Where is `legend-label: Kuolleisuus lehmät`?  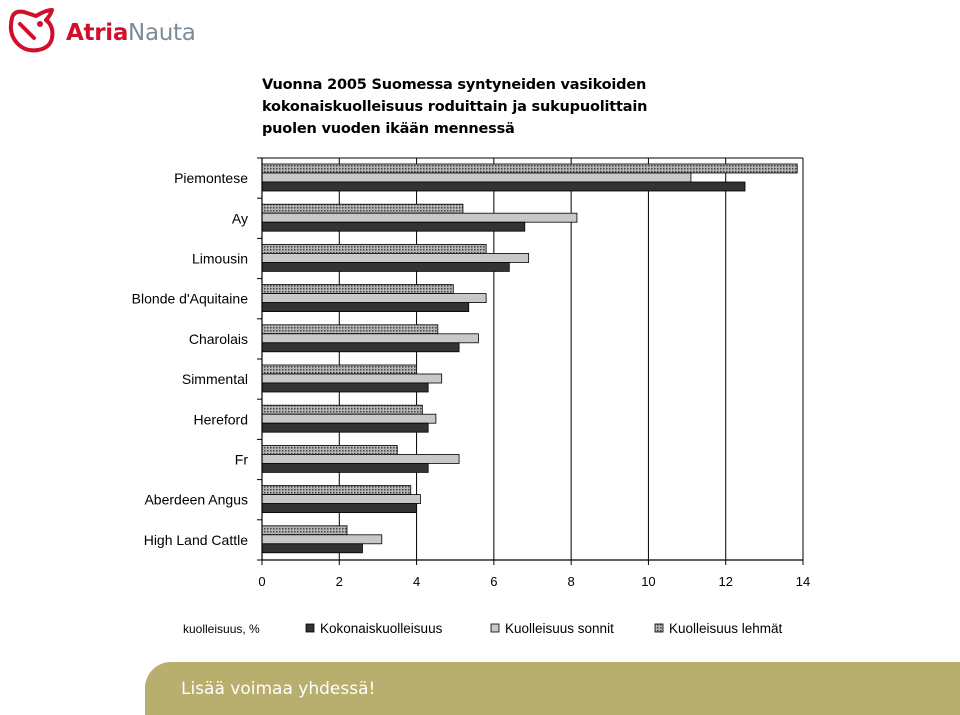
legend-label: Kuolleisuus lehmät is located at coordinates (726, 628).